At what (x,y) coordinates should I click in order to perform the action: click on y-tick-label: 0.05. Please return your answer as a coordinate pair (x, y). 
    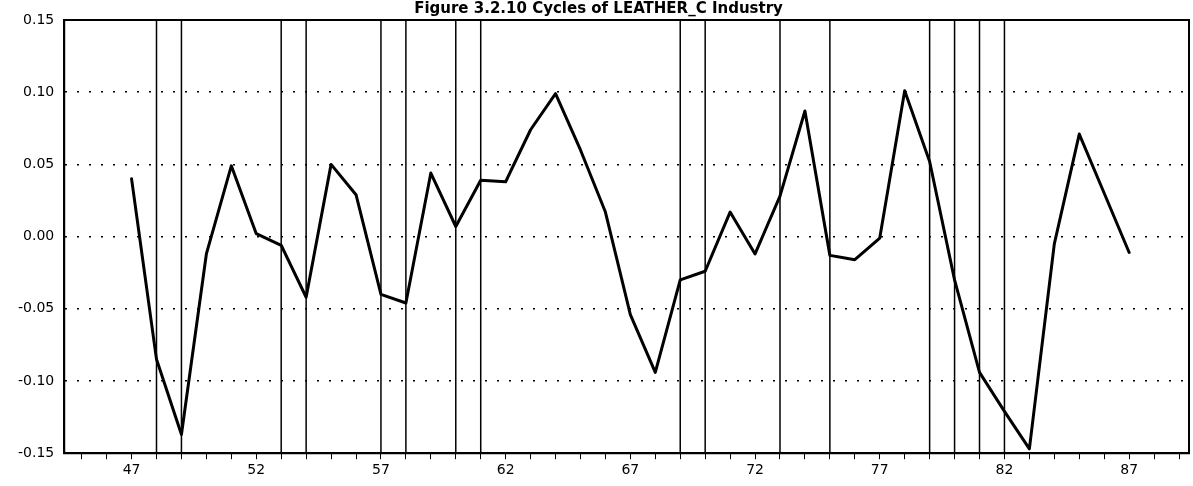
    Looking at the image, I should click on (39, 163).